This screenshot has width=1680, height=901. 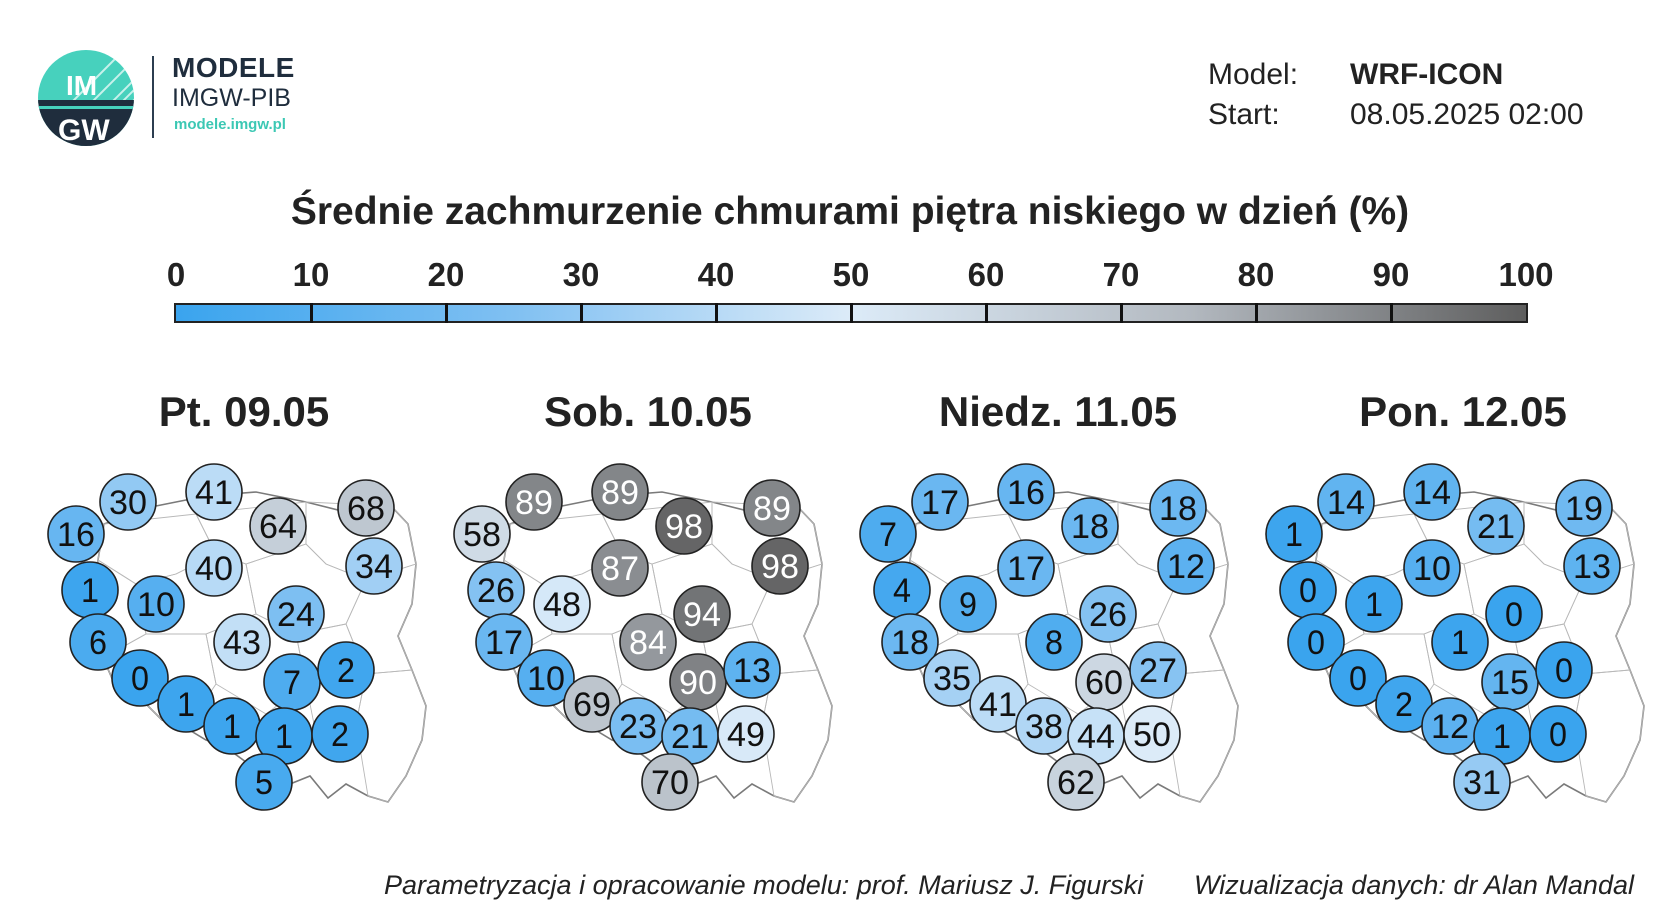 What do you see at coordinates (1510, 682) in the screenshot?
I see `station-marker: 15` at bounding box center [1510, 682].